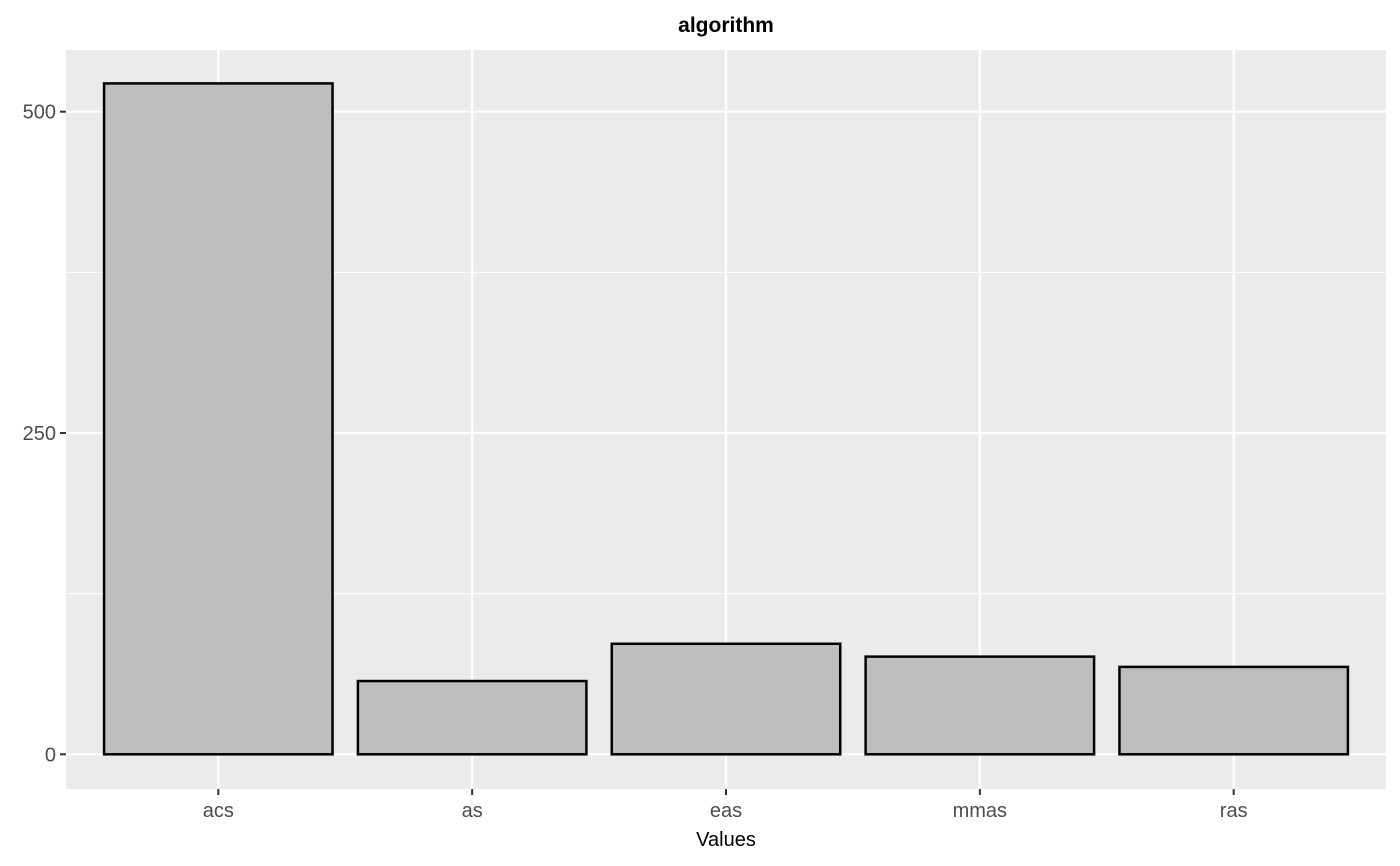 The width and height of the screenshot is (1400, 866). I want to click on x-tick-label: acs, so click(218, 811).